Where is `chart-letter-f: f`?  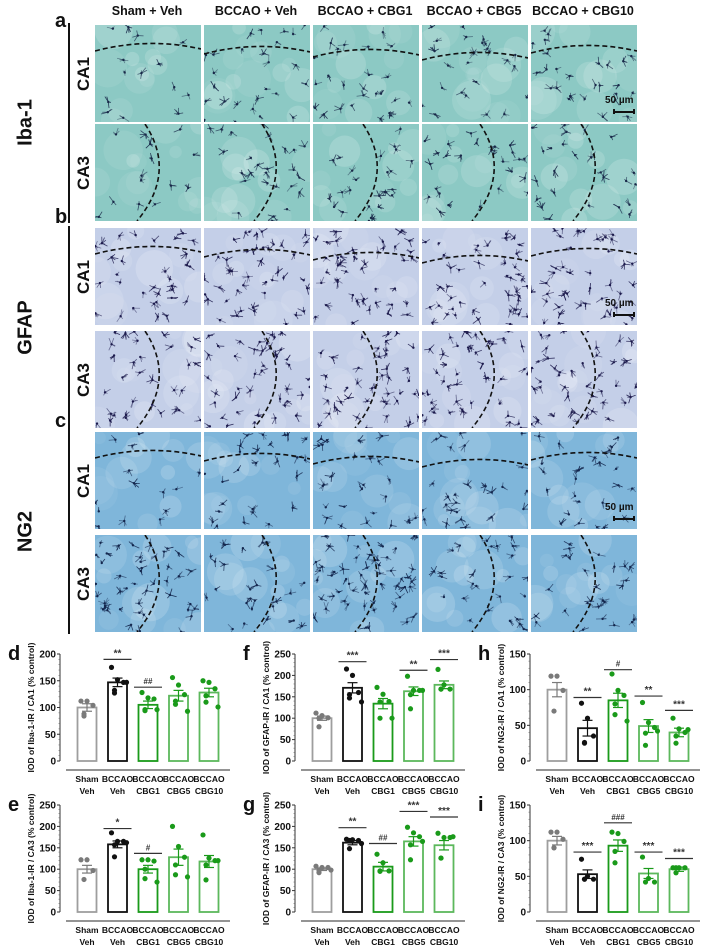 chart-letter-f: f is located at coordinates (246, 654).